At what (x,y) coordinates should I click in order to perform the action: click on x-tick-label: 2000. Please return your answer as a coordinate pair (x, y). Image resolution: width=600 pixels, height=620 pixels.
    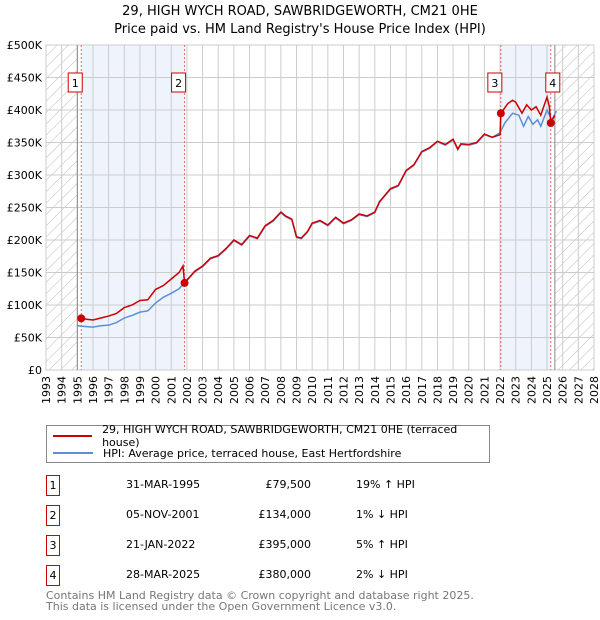
    Looking at the image, I should click on (156, 390).